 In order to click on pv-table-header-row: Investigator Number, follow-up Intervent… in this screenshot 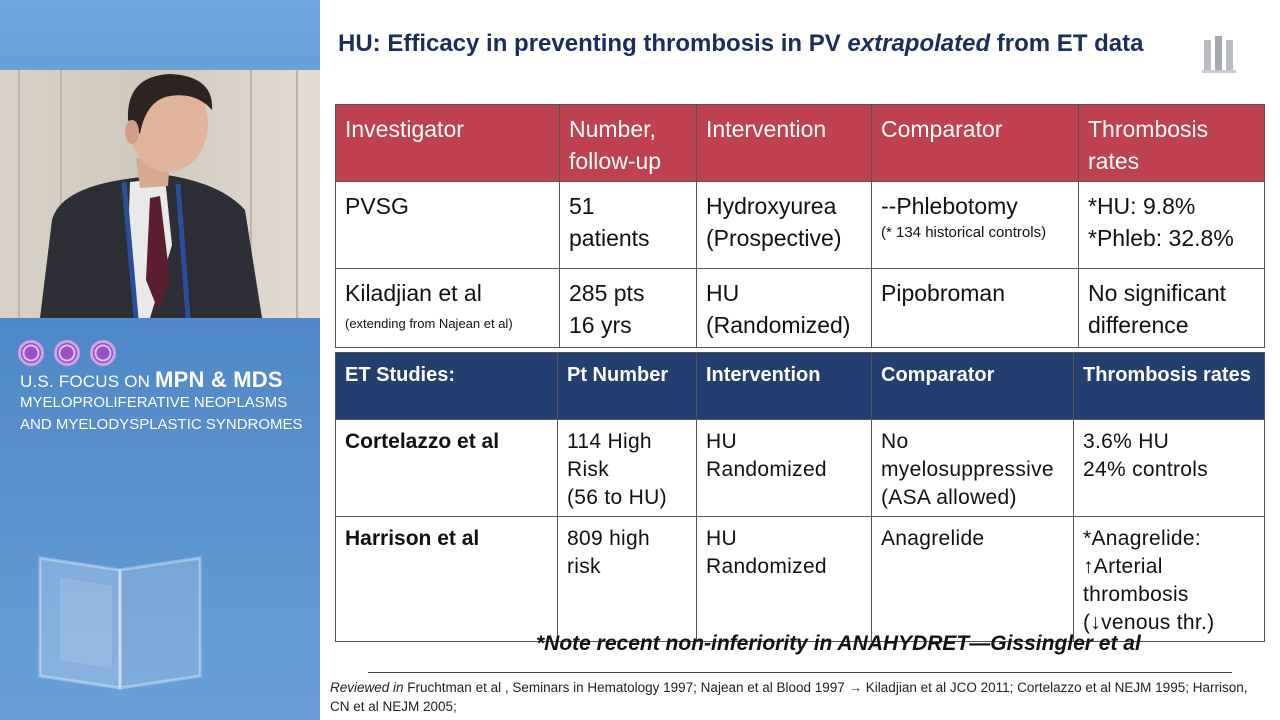, I will do `click(800, 143)`.